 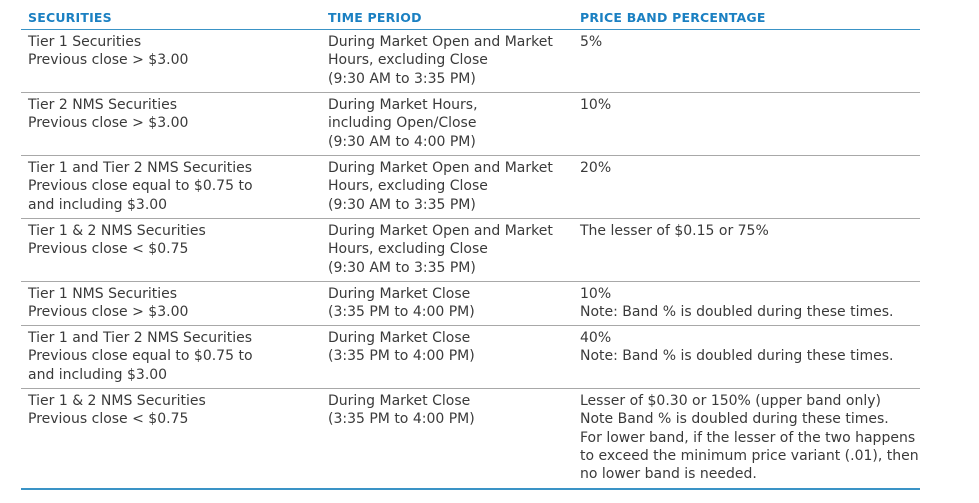 What do you see at coordinates (596, 338) in the screenshot?
I see `cell-text-line: 40%` at bounding box center [596, 338].